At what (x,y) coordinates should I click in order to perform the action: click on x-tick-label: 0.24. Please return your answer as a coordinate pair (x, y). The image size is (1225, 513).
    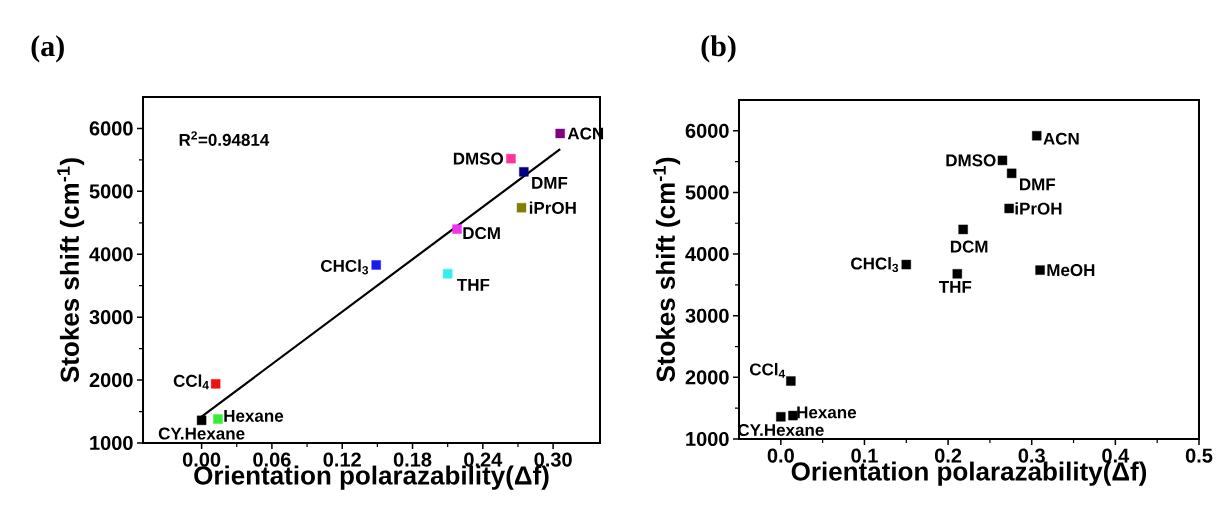
    Looking at the image, I should click on (483, 459).